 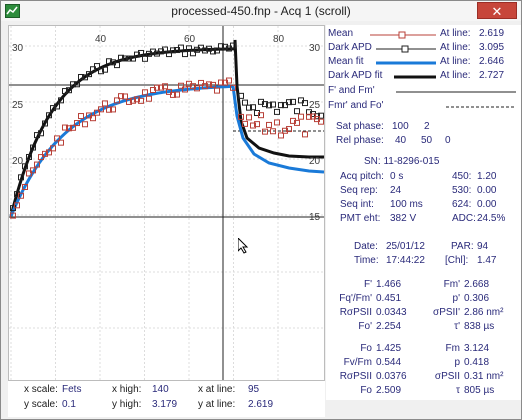 I want to click on y-tick-right-20: 20, so click(x=315, y=161).